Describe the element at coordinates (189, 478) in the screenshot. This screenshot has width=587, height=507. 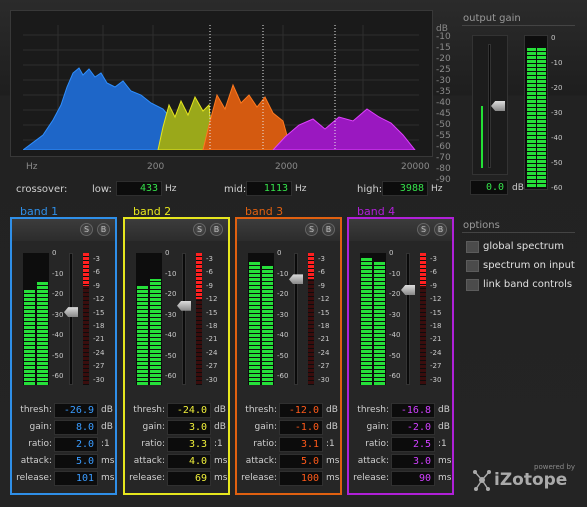
I see `band-release-field: 69` at that location.